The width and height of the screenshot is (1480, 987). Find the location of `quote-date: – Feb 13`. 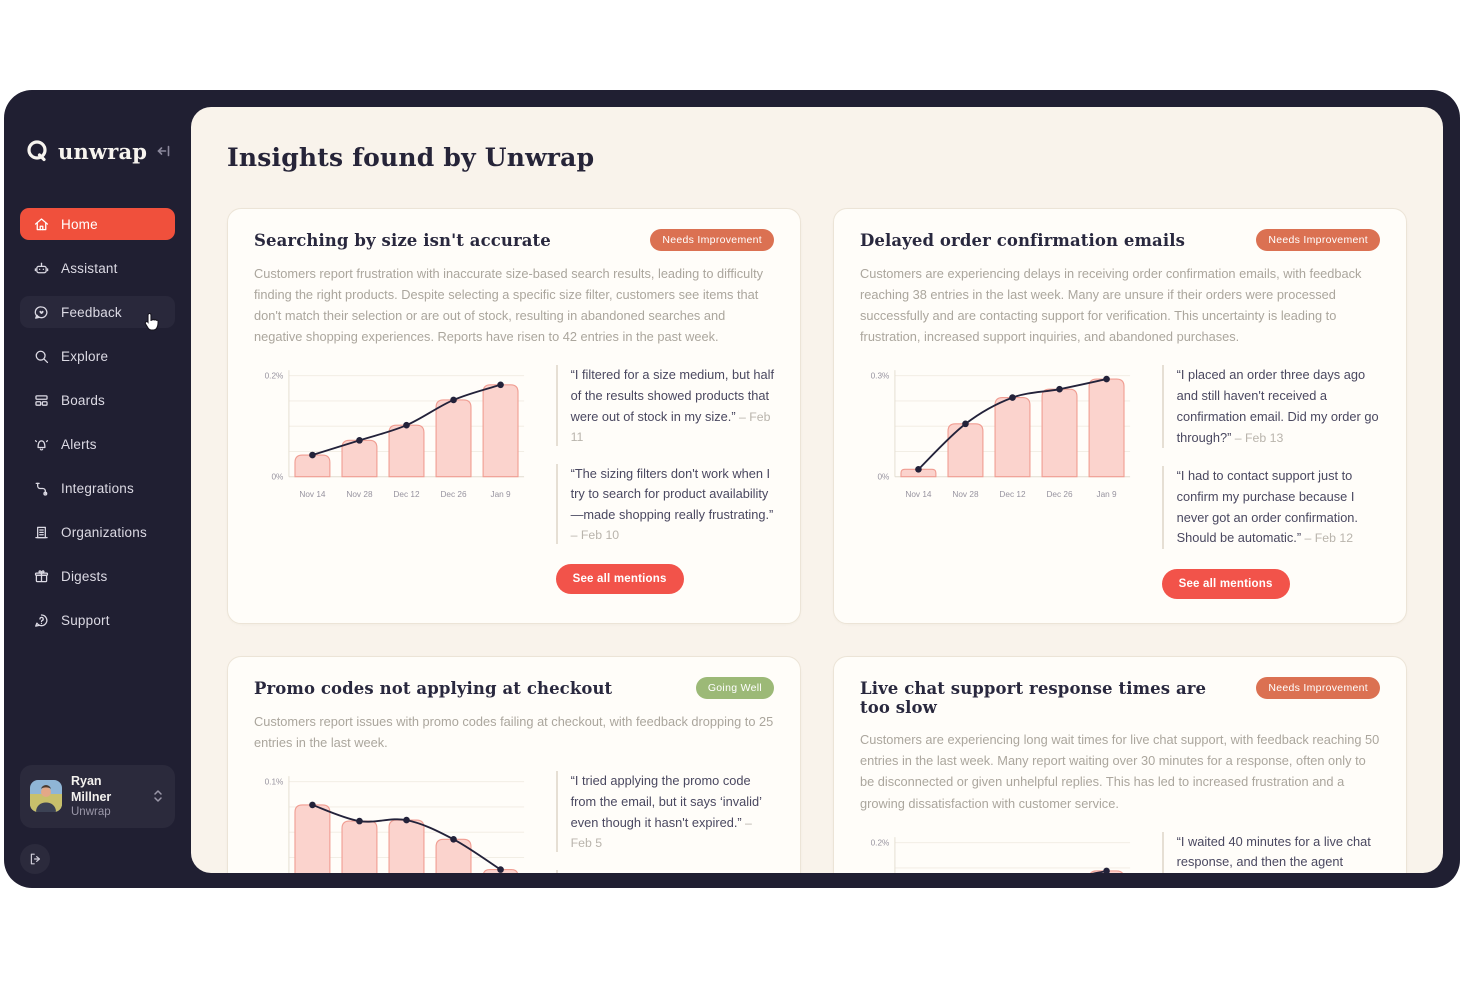

quote-date: – Feb 13 is located at coordinates (1257, 437).